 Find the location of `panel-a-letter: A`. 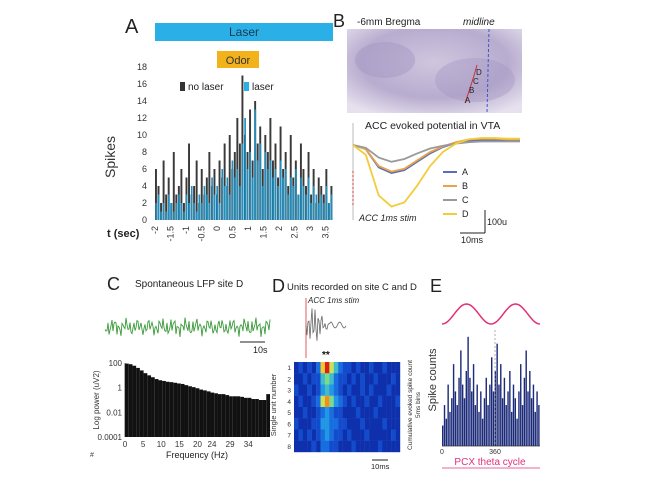

panel-a-letter: A is located at coordinates (132, 27).